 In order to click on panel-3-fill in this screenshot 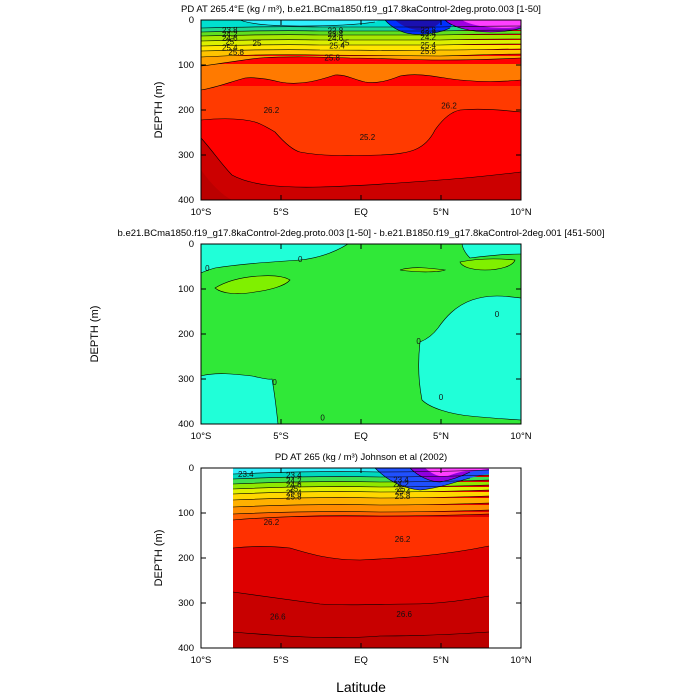, I will do `click(361, 558)`.